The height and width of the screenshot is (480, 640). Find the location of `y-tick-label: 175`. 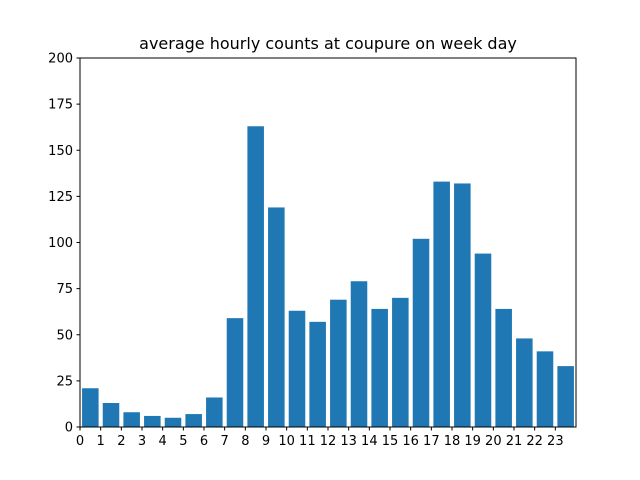

y-tick-label: 175 is located at coordinates (60, 105).